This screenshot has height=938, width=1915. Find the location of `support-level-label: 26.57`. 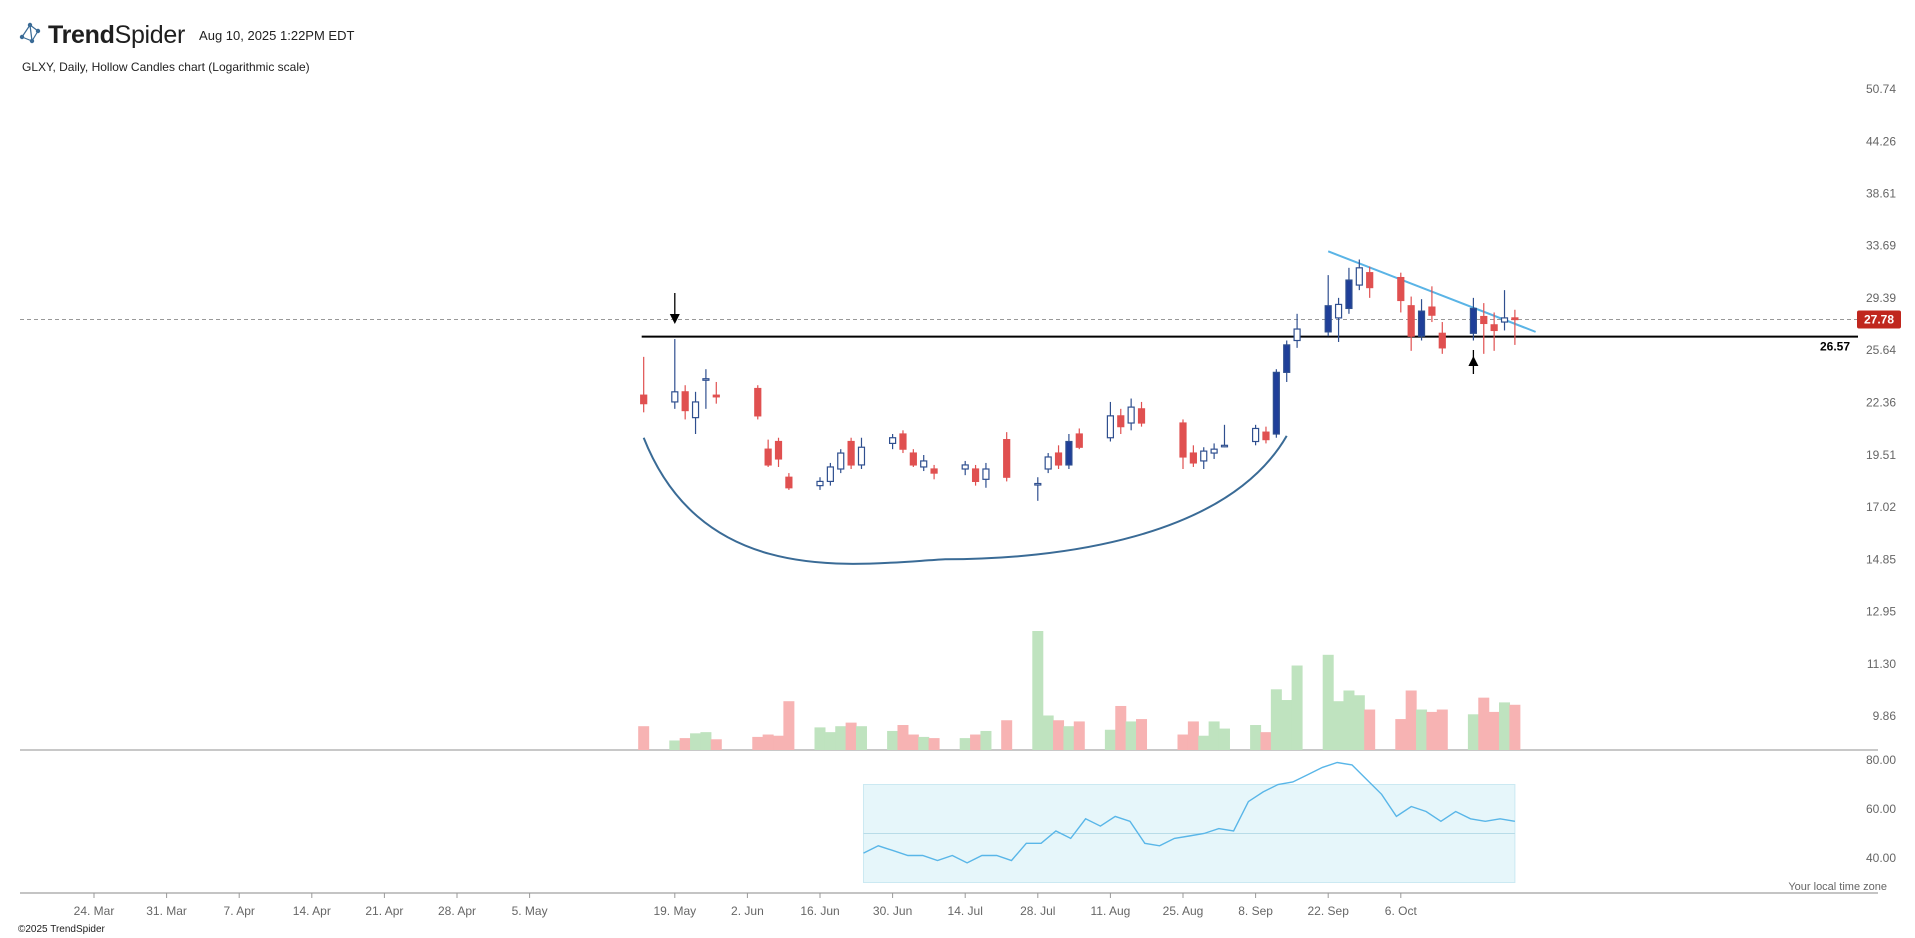

support-level-label: 26.57 is located at coordinates (1835, 347).